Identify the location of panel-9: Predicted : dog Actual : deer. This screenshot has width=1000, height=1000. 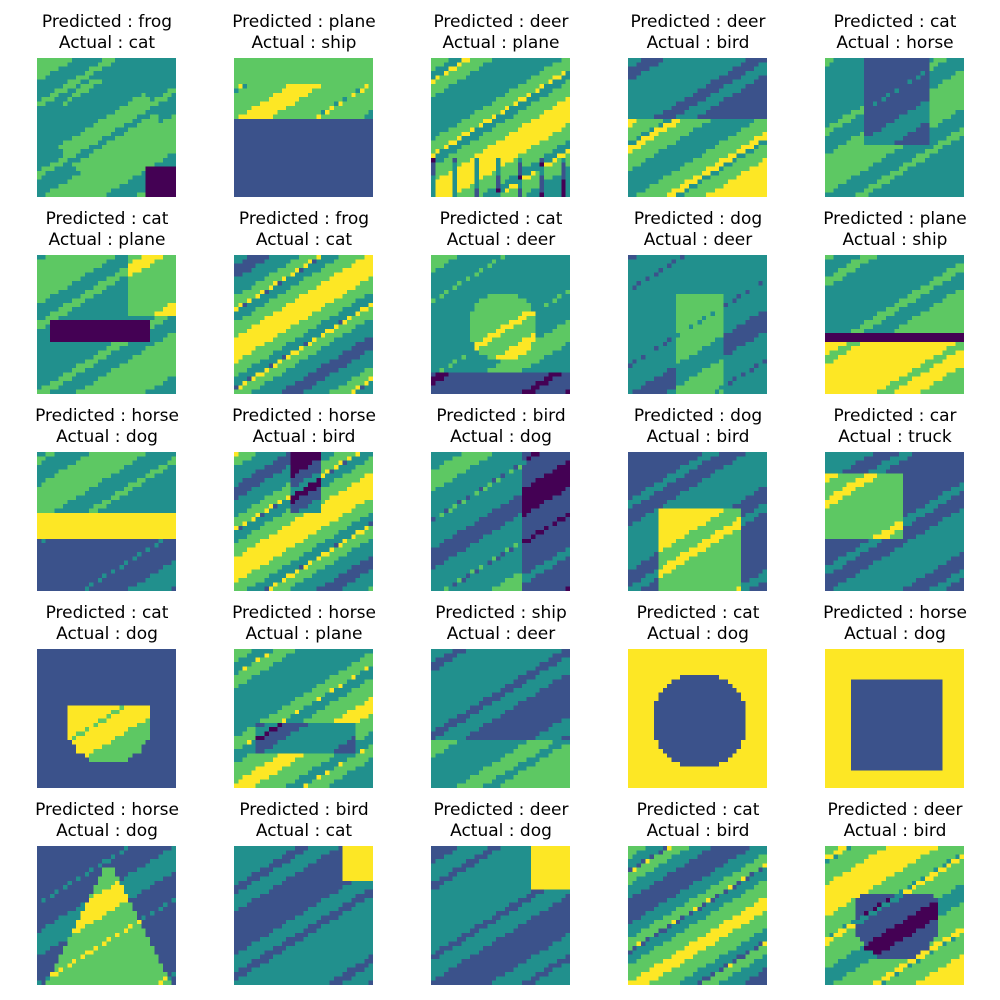
(698, 295).